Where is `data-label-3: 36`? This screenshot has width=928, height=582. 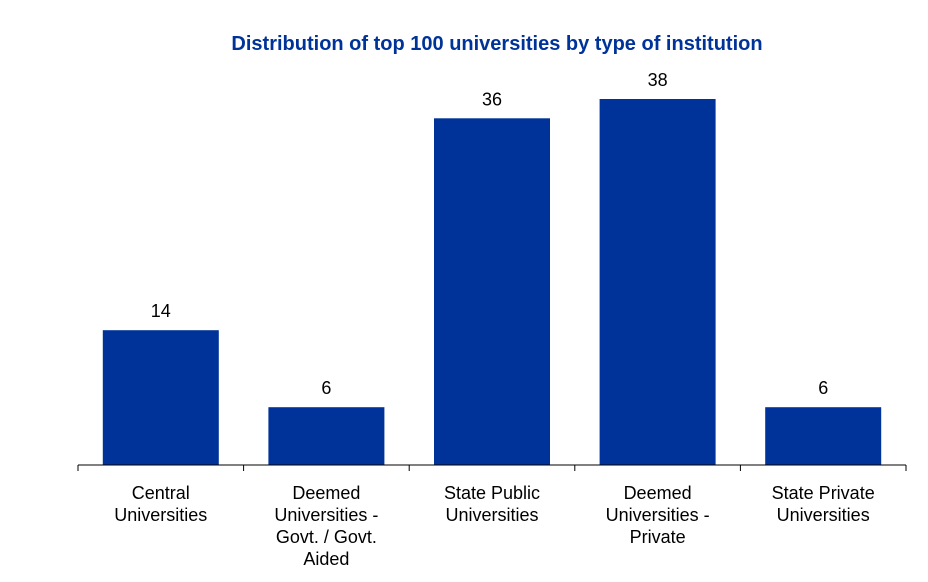 data-label-3: 36 is located at coordinates (492, 99).